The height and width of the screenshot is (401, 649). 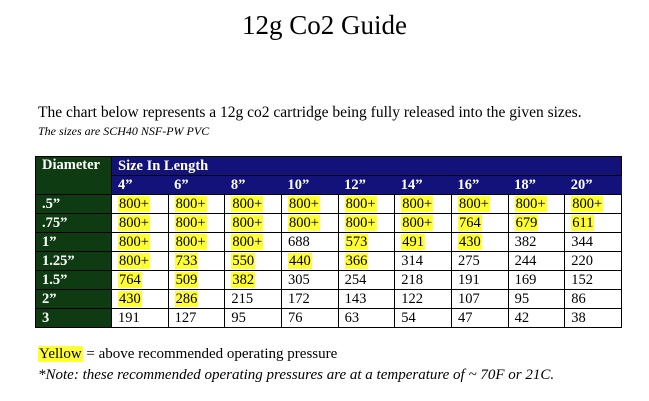 What do you see at coordinates (423, 318) in the screenshot?
I see `pressure-cell: 54` at bounding box center [423, 318].